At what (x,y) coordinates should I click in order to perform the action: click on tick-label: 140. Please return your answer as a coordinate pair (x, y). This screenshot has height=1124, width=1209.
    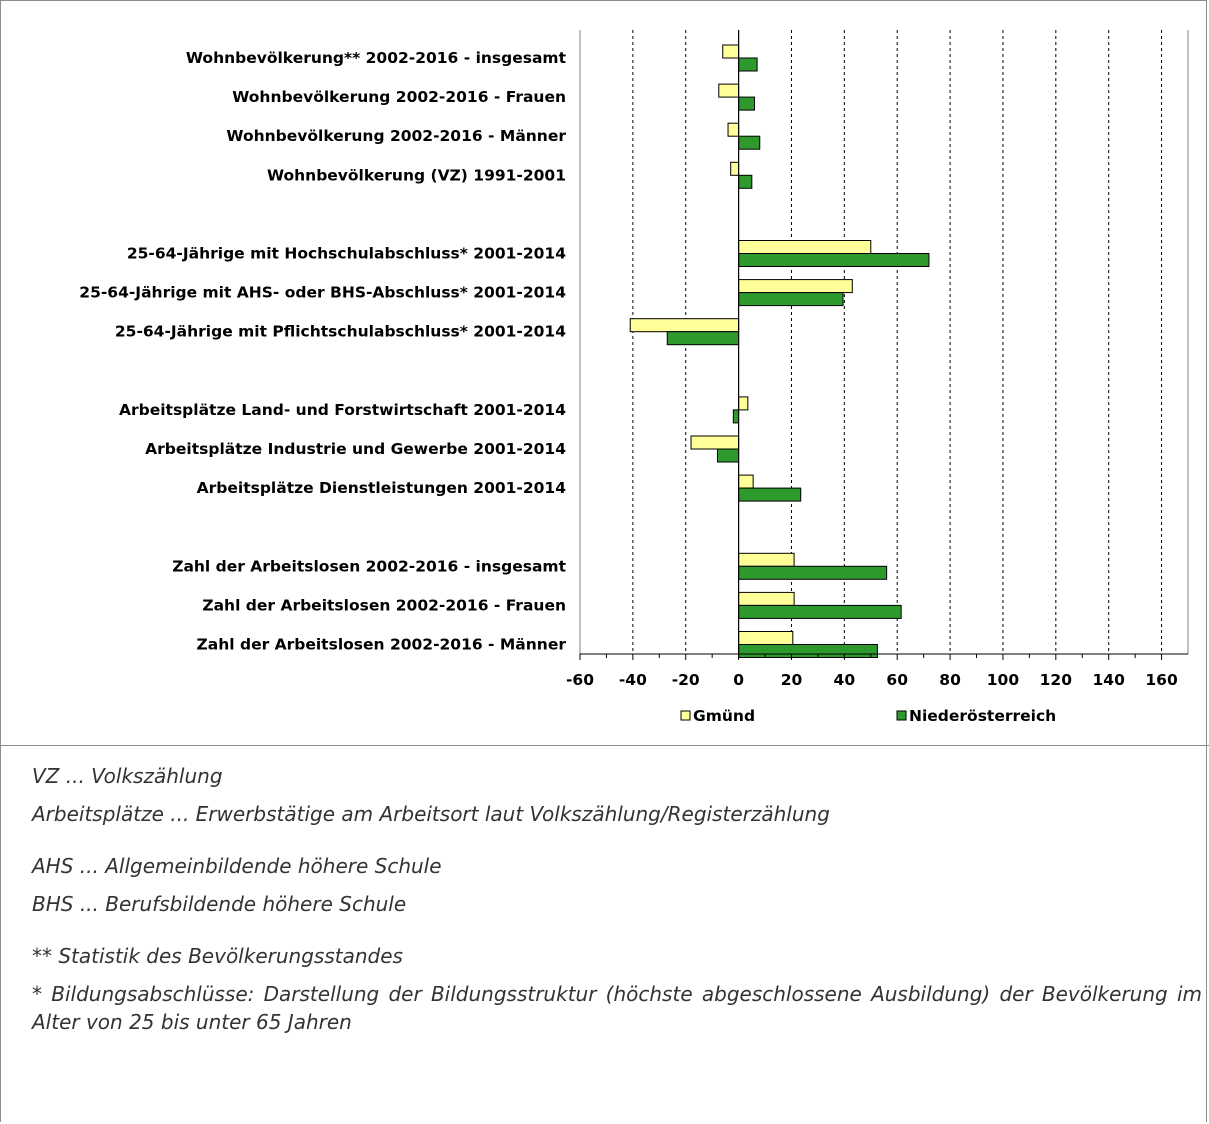
    Looking at the image, I should click on (1109, 680).